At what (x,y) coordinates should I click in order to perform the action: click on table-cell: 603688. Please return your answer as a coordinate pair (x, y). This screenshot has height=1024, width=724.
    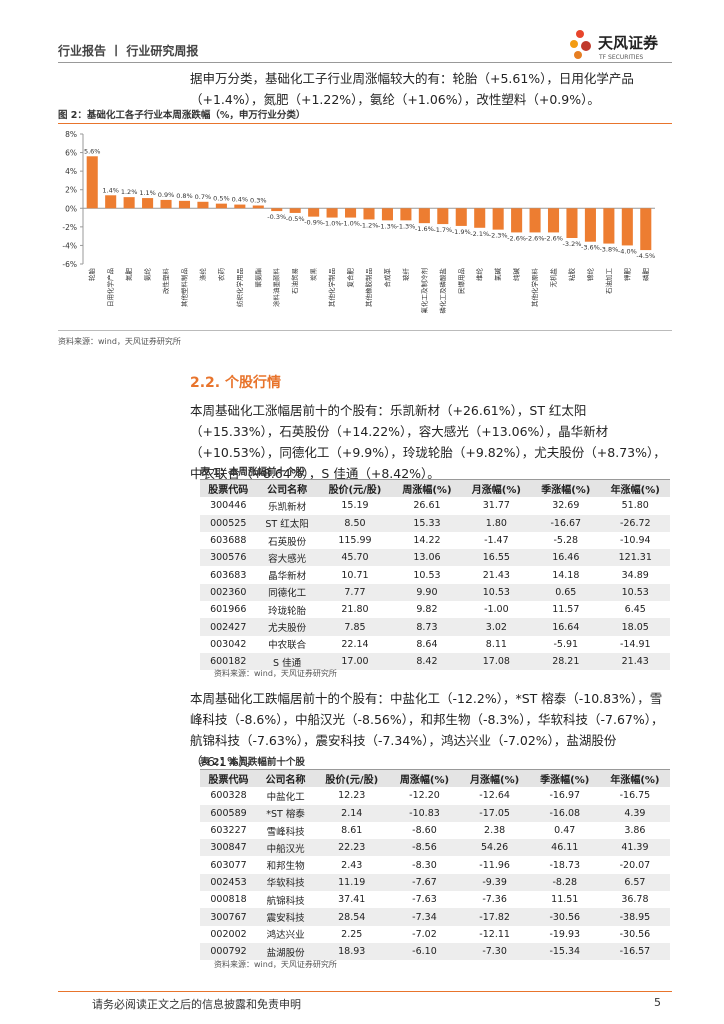
    Looking at the image, I should click on (228, 541).